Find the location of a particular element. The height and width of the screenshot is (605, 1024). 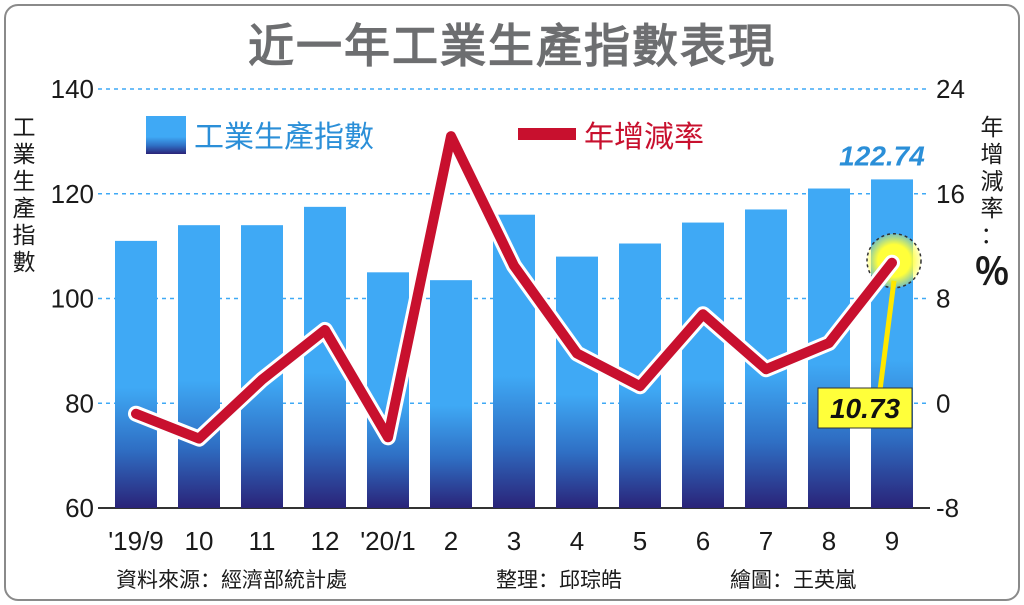

y-axis-left-ticks: 140 120 100 80 60 is located at coordinates (72, 298).